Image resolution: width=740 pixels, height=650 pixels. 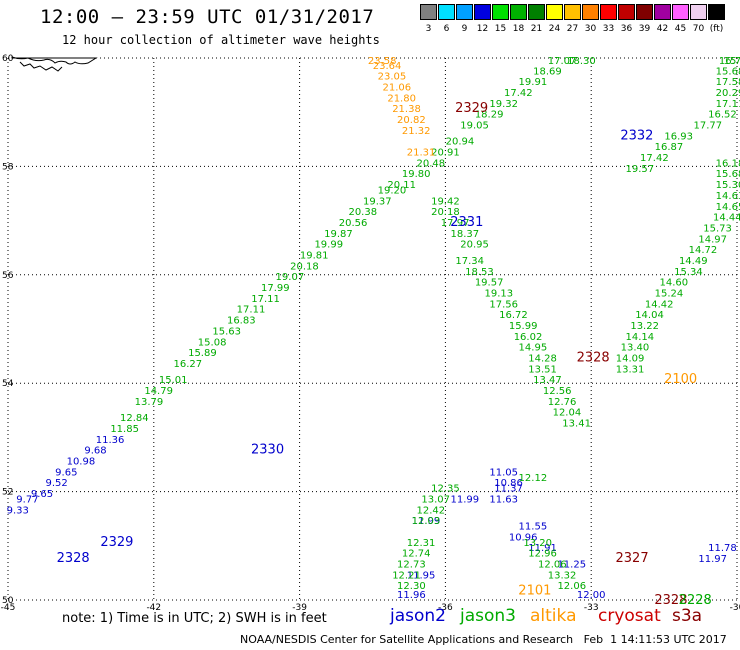 I want to click on swh-value: 14.72, so click(x=703, y=250).